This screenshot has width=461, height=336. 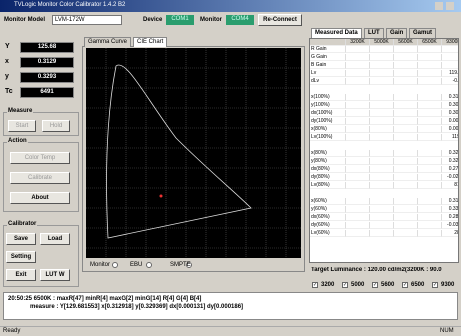 What do you see at coordinates (100, 265) in the screenshot?
I see `radio-label: Monitor` at bounding box center [100, 265].